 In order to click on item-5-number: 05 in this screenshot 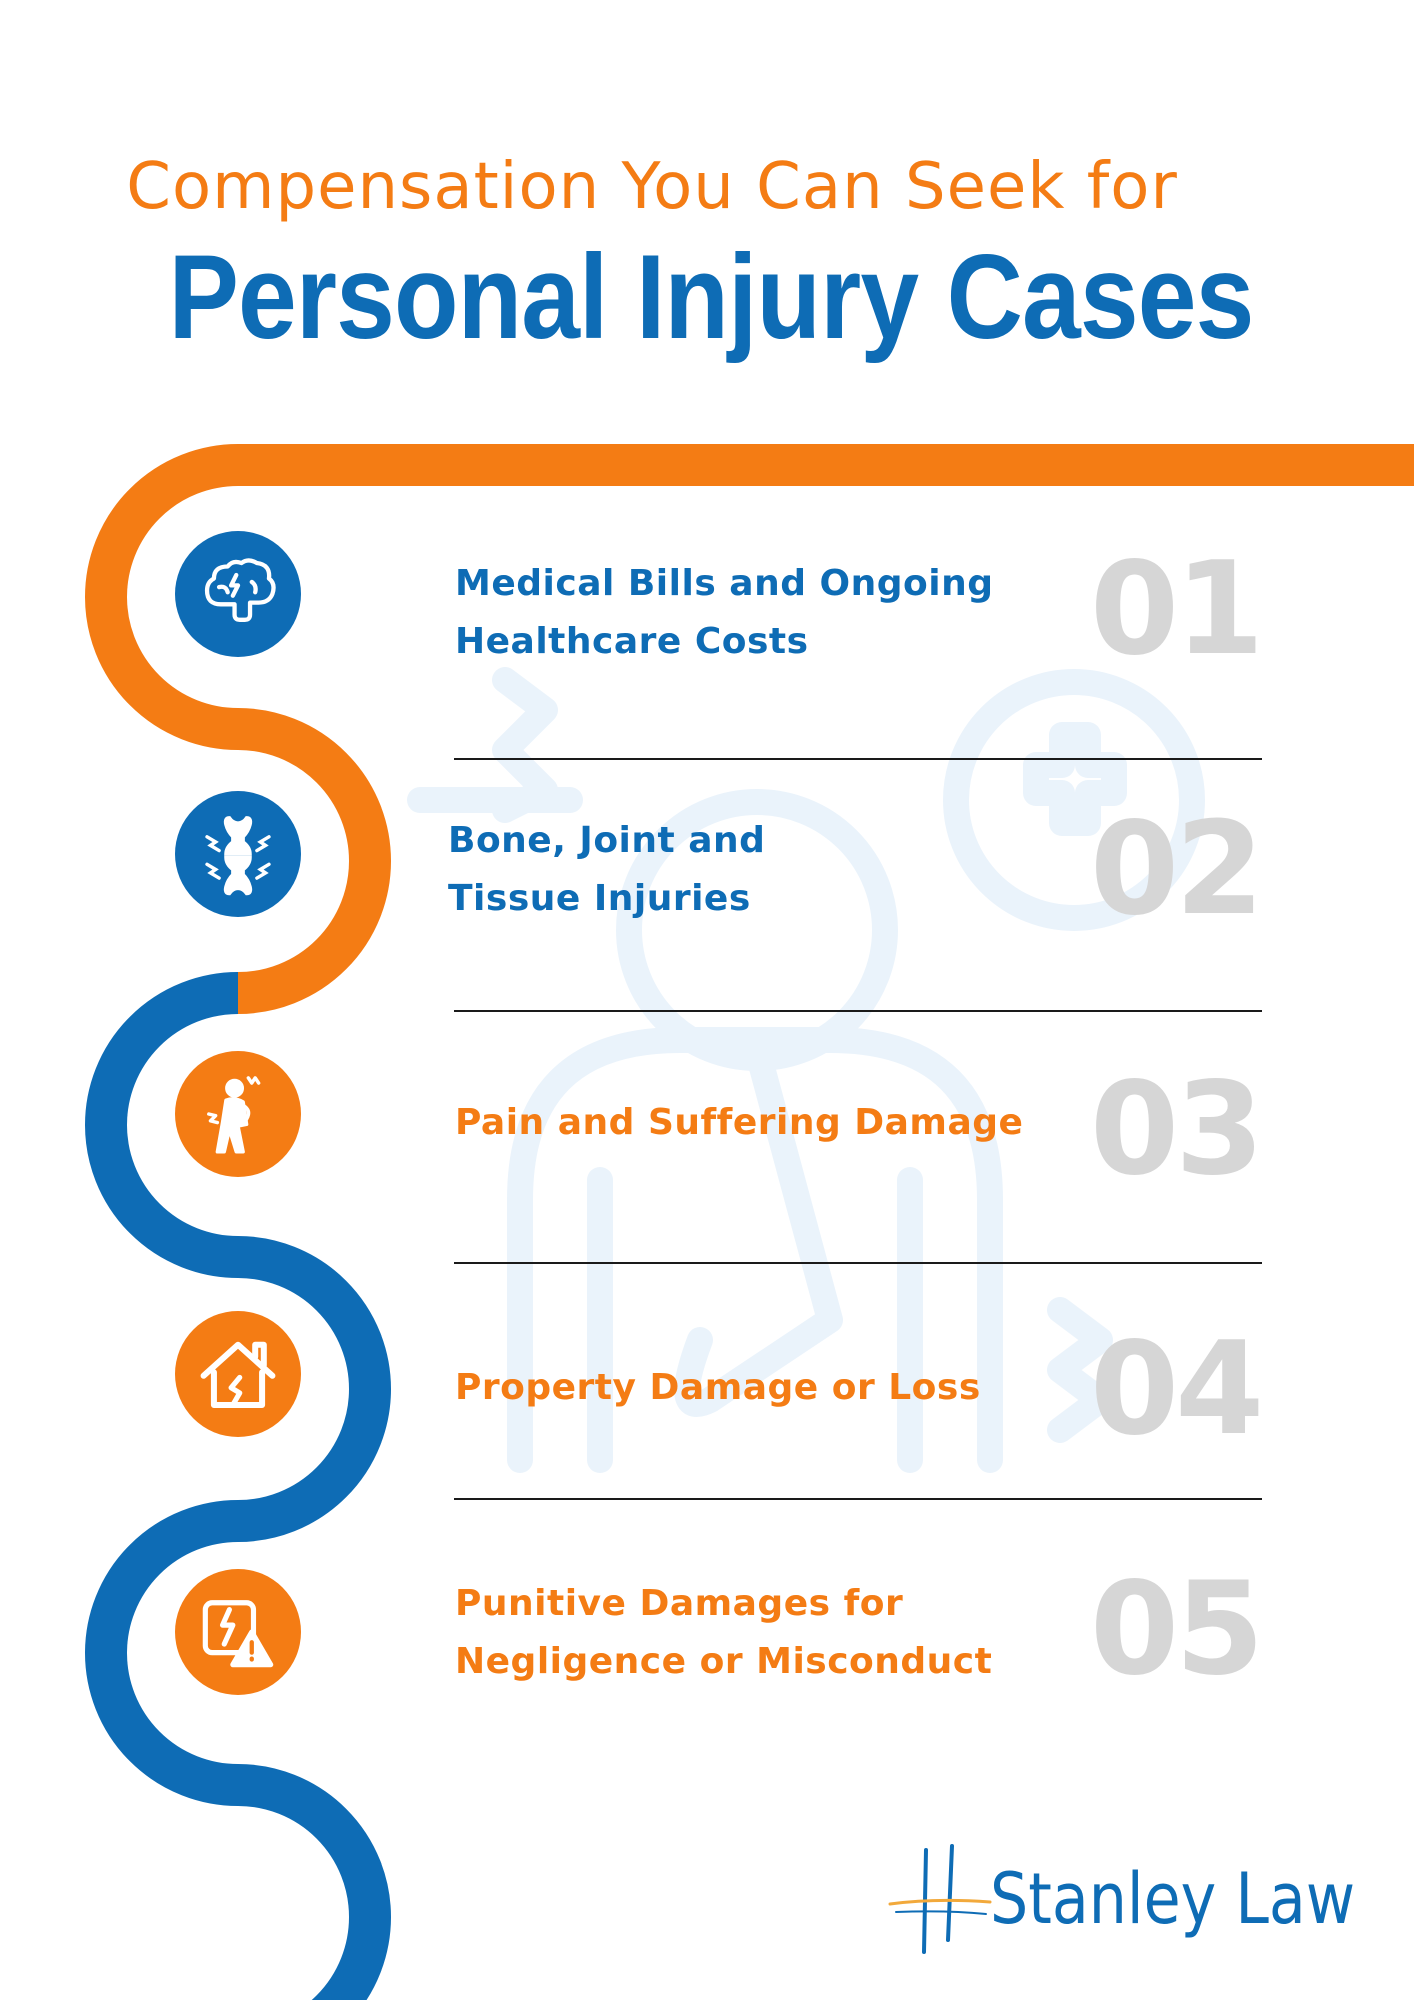, I will do `click(1177, 1629)`.